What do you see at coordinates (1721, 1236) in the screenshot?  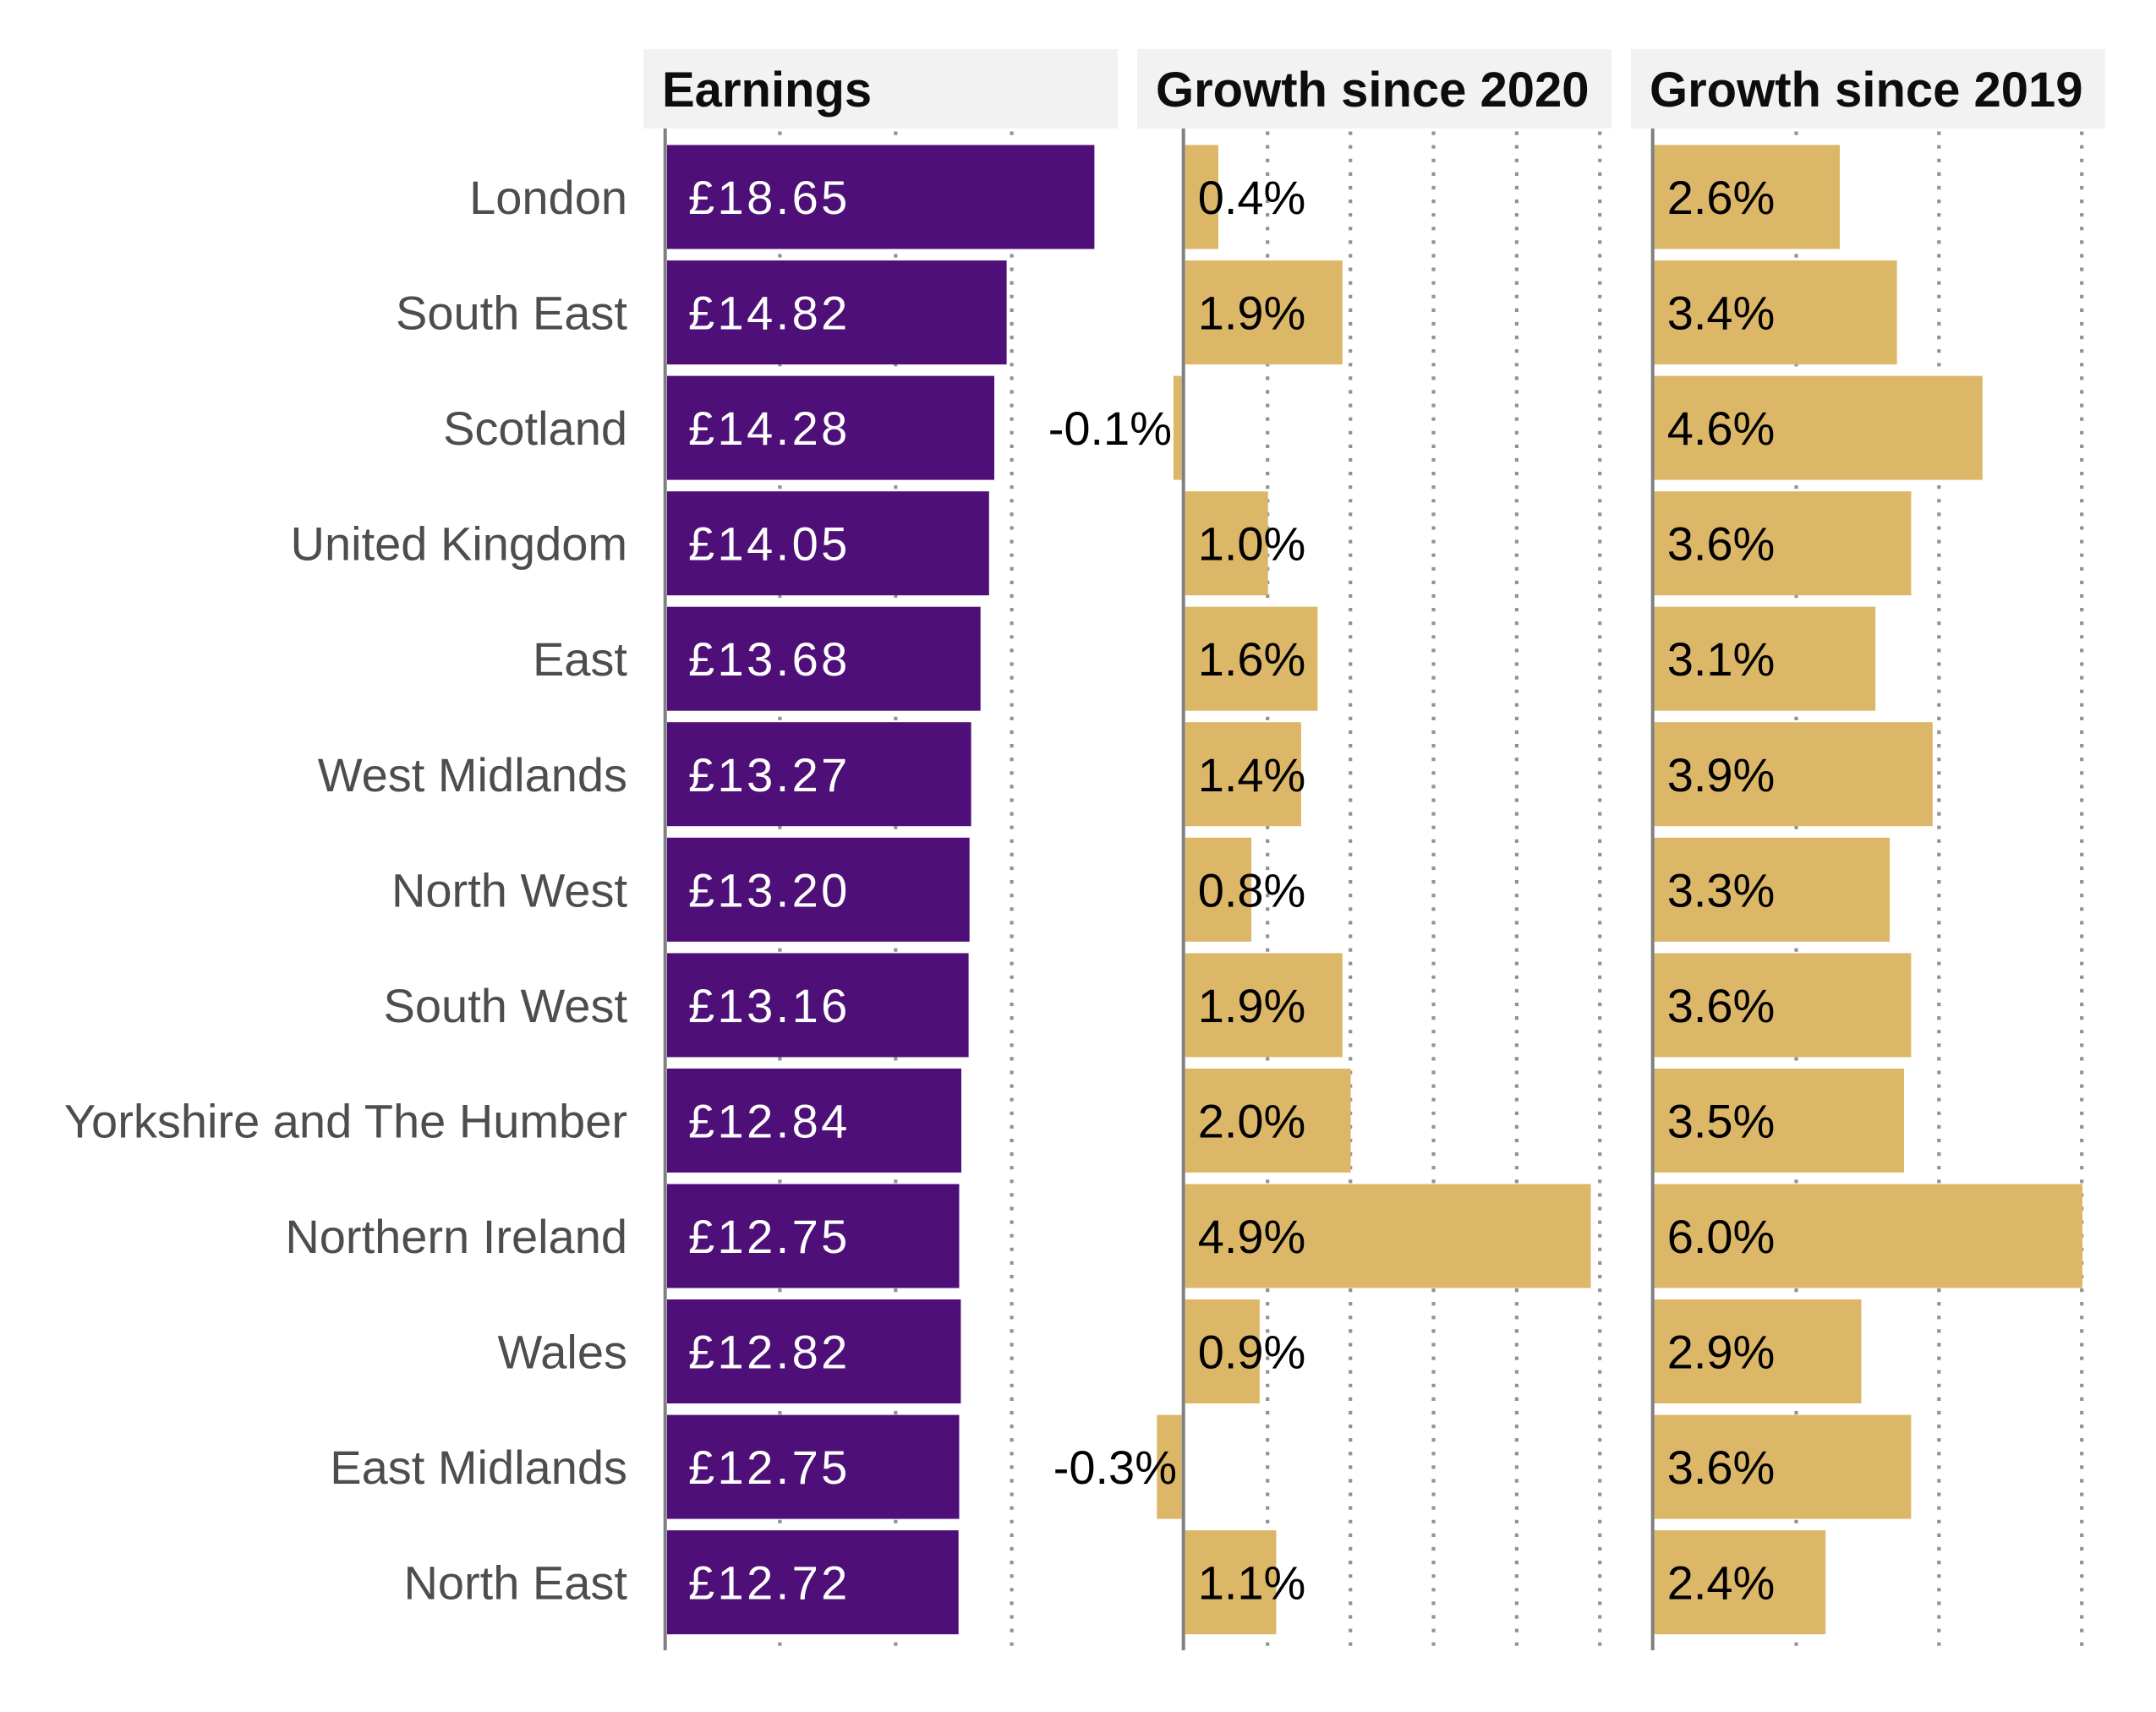 I see `svg-text: 6.0%` at bounding box center [1721, 1236].